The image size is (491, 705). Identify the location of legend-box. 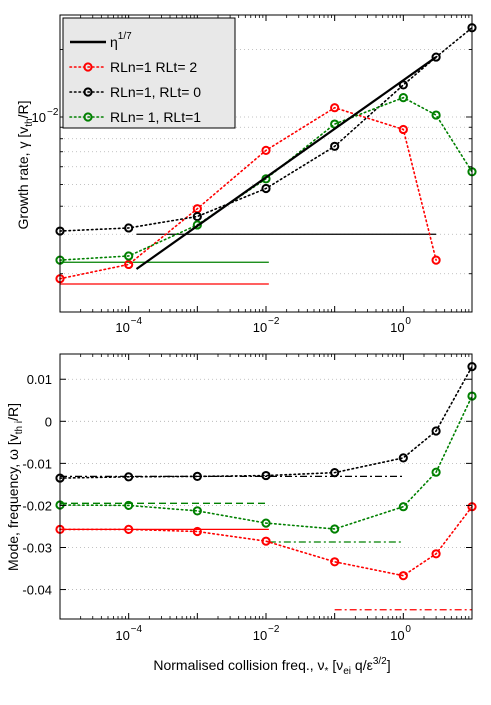
(149, 73).